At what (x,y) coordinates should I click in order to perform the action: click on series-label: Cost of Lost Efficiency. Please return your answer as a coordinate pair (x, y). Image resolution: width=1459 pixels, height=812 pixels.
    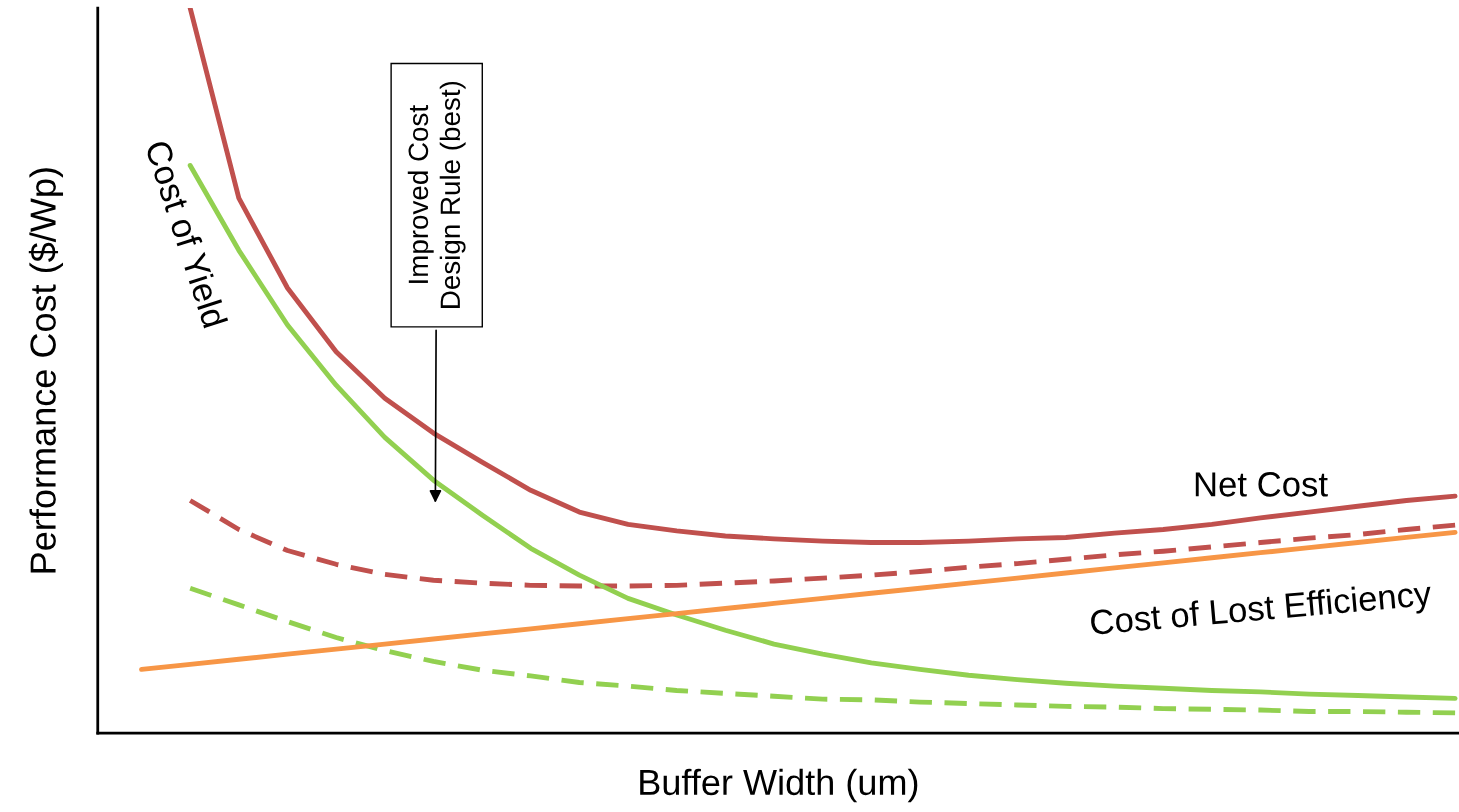
    Looking at the image, I should click on (1261, 610).